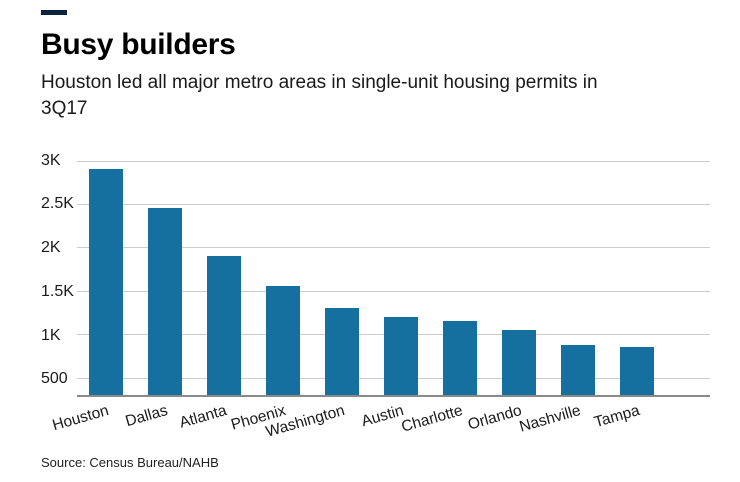 This screenshot has height=482, width=740. Describe the element at coordinates (432, 418) in the screenshot. I see `x-tick-label: Charlotte` at that location.